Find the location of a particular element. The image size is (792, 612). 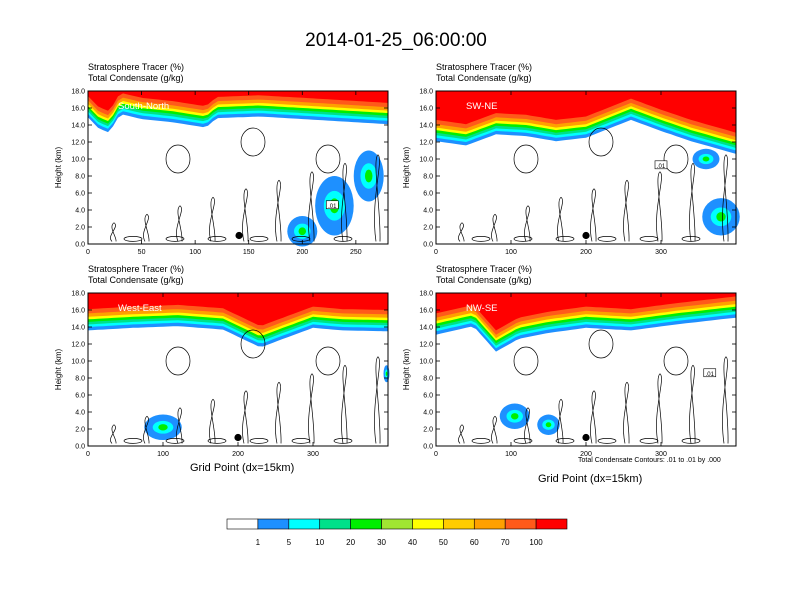

colorbar-label: 20 is located at coordinates (350, 542).